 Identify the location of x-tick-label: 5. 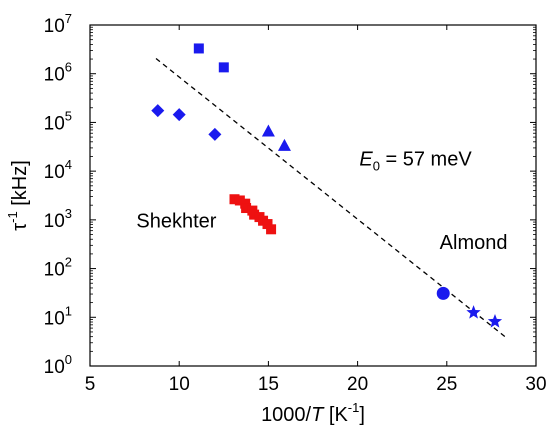
(90, 384).